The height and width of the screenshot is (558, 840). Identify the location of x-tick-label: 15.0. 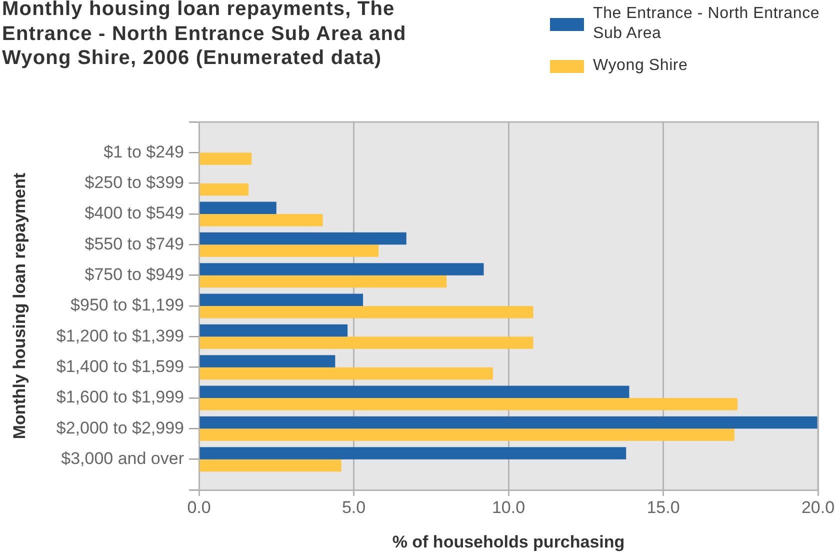
(663, 507).